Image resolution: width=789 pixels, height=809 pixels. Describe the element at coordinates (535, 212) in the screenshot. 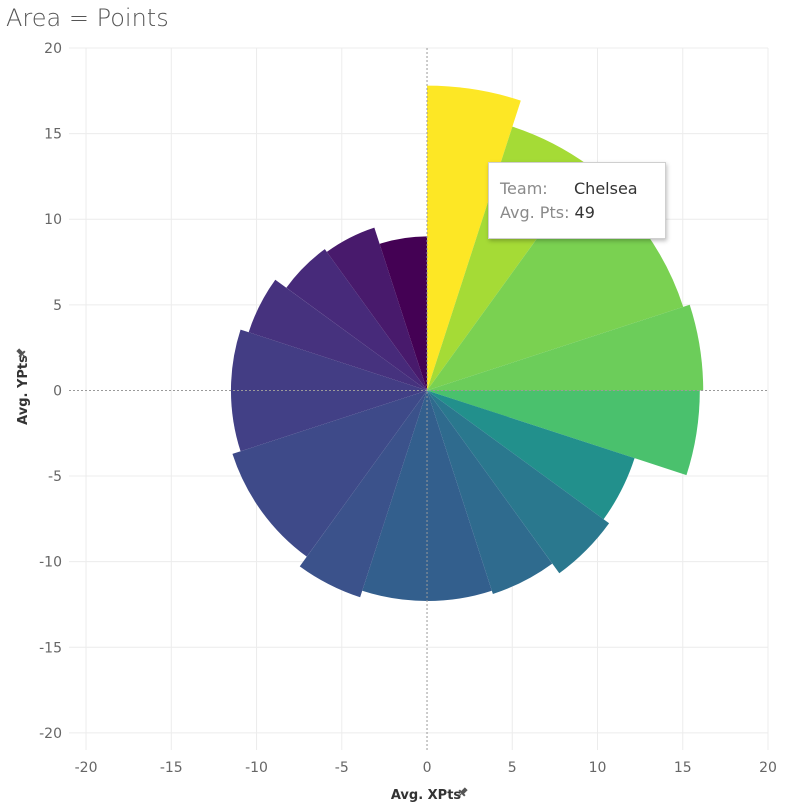

I see `tooltip-pts-key: Avg. Pts:` at that location.